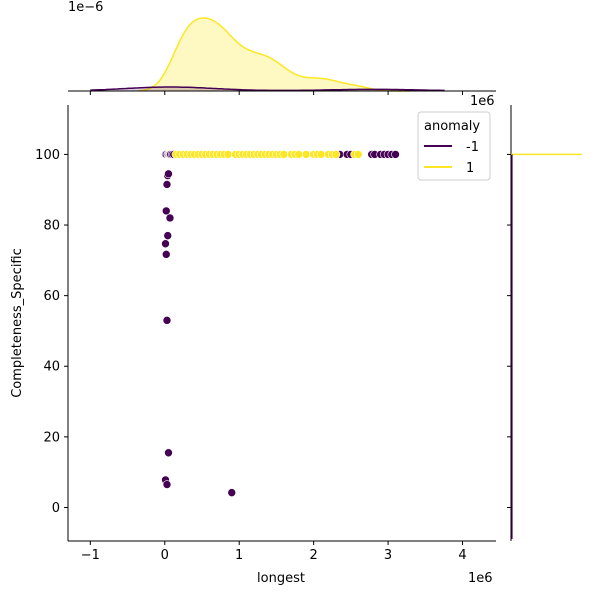 The height and width of the screenshot is (604, 600). What do you see at coordinates (47, 155) in the screenshot?
I see `y-tick-label: 100` at bounding box center [47, 155].